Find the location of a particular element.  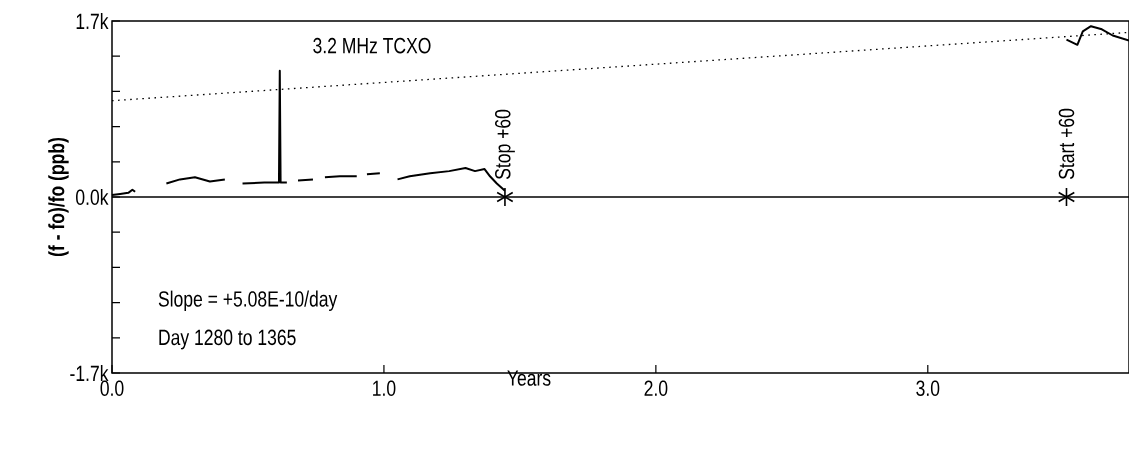

annotation: Start +60 is located at coordinates (1066, 143).